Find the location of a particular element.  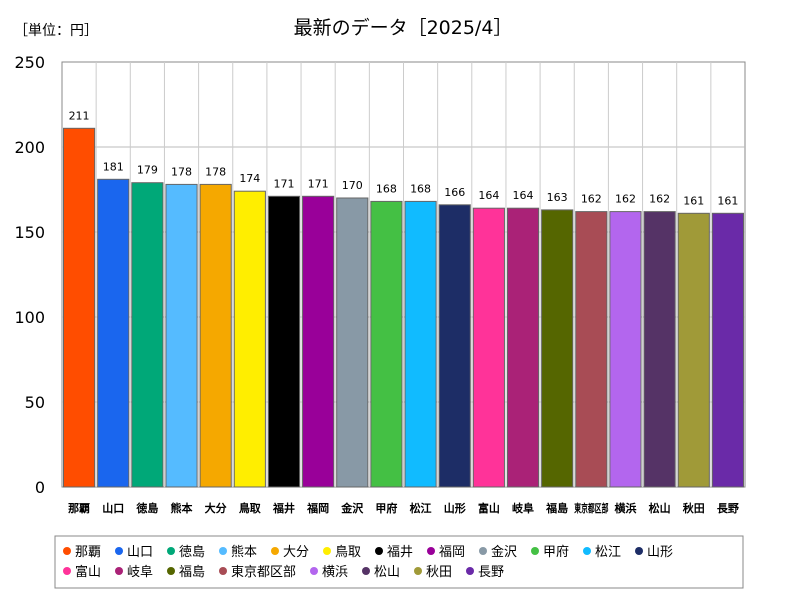

data-label: 179 is located at coordinates (147, 170).